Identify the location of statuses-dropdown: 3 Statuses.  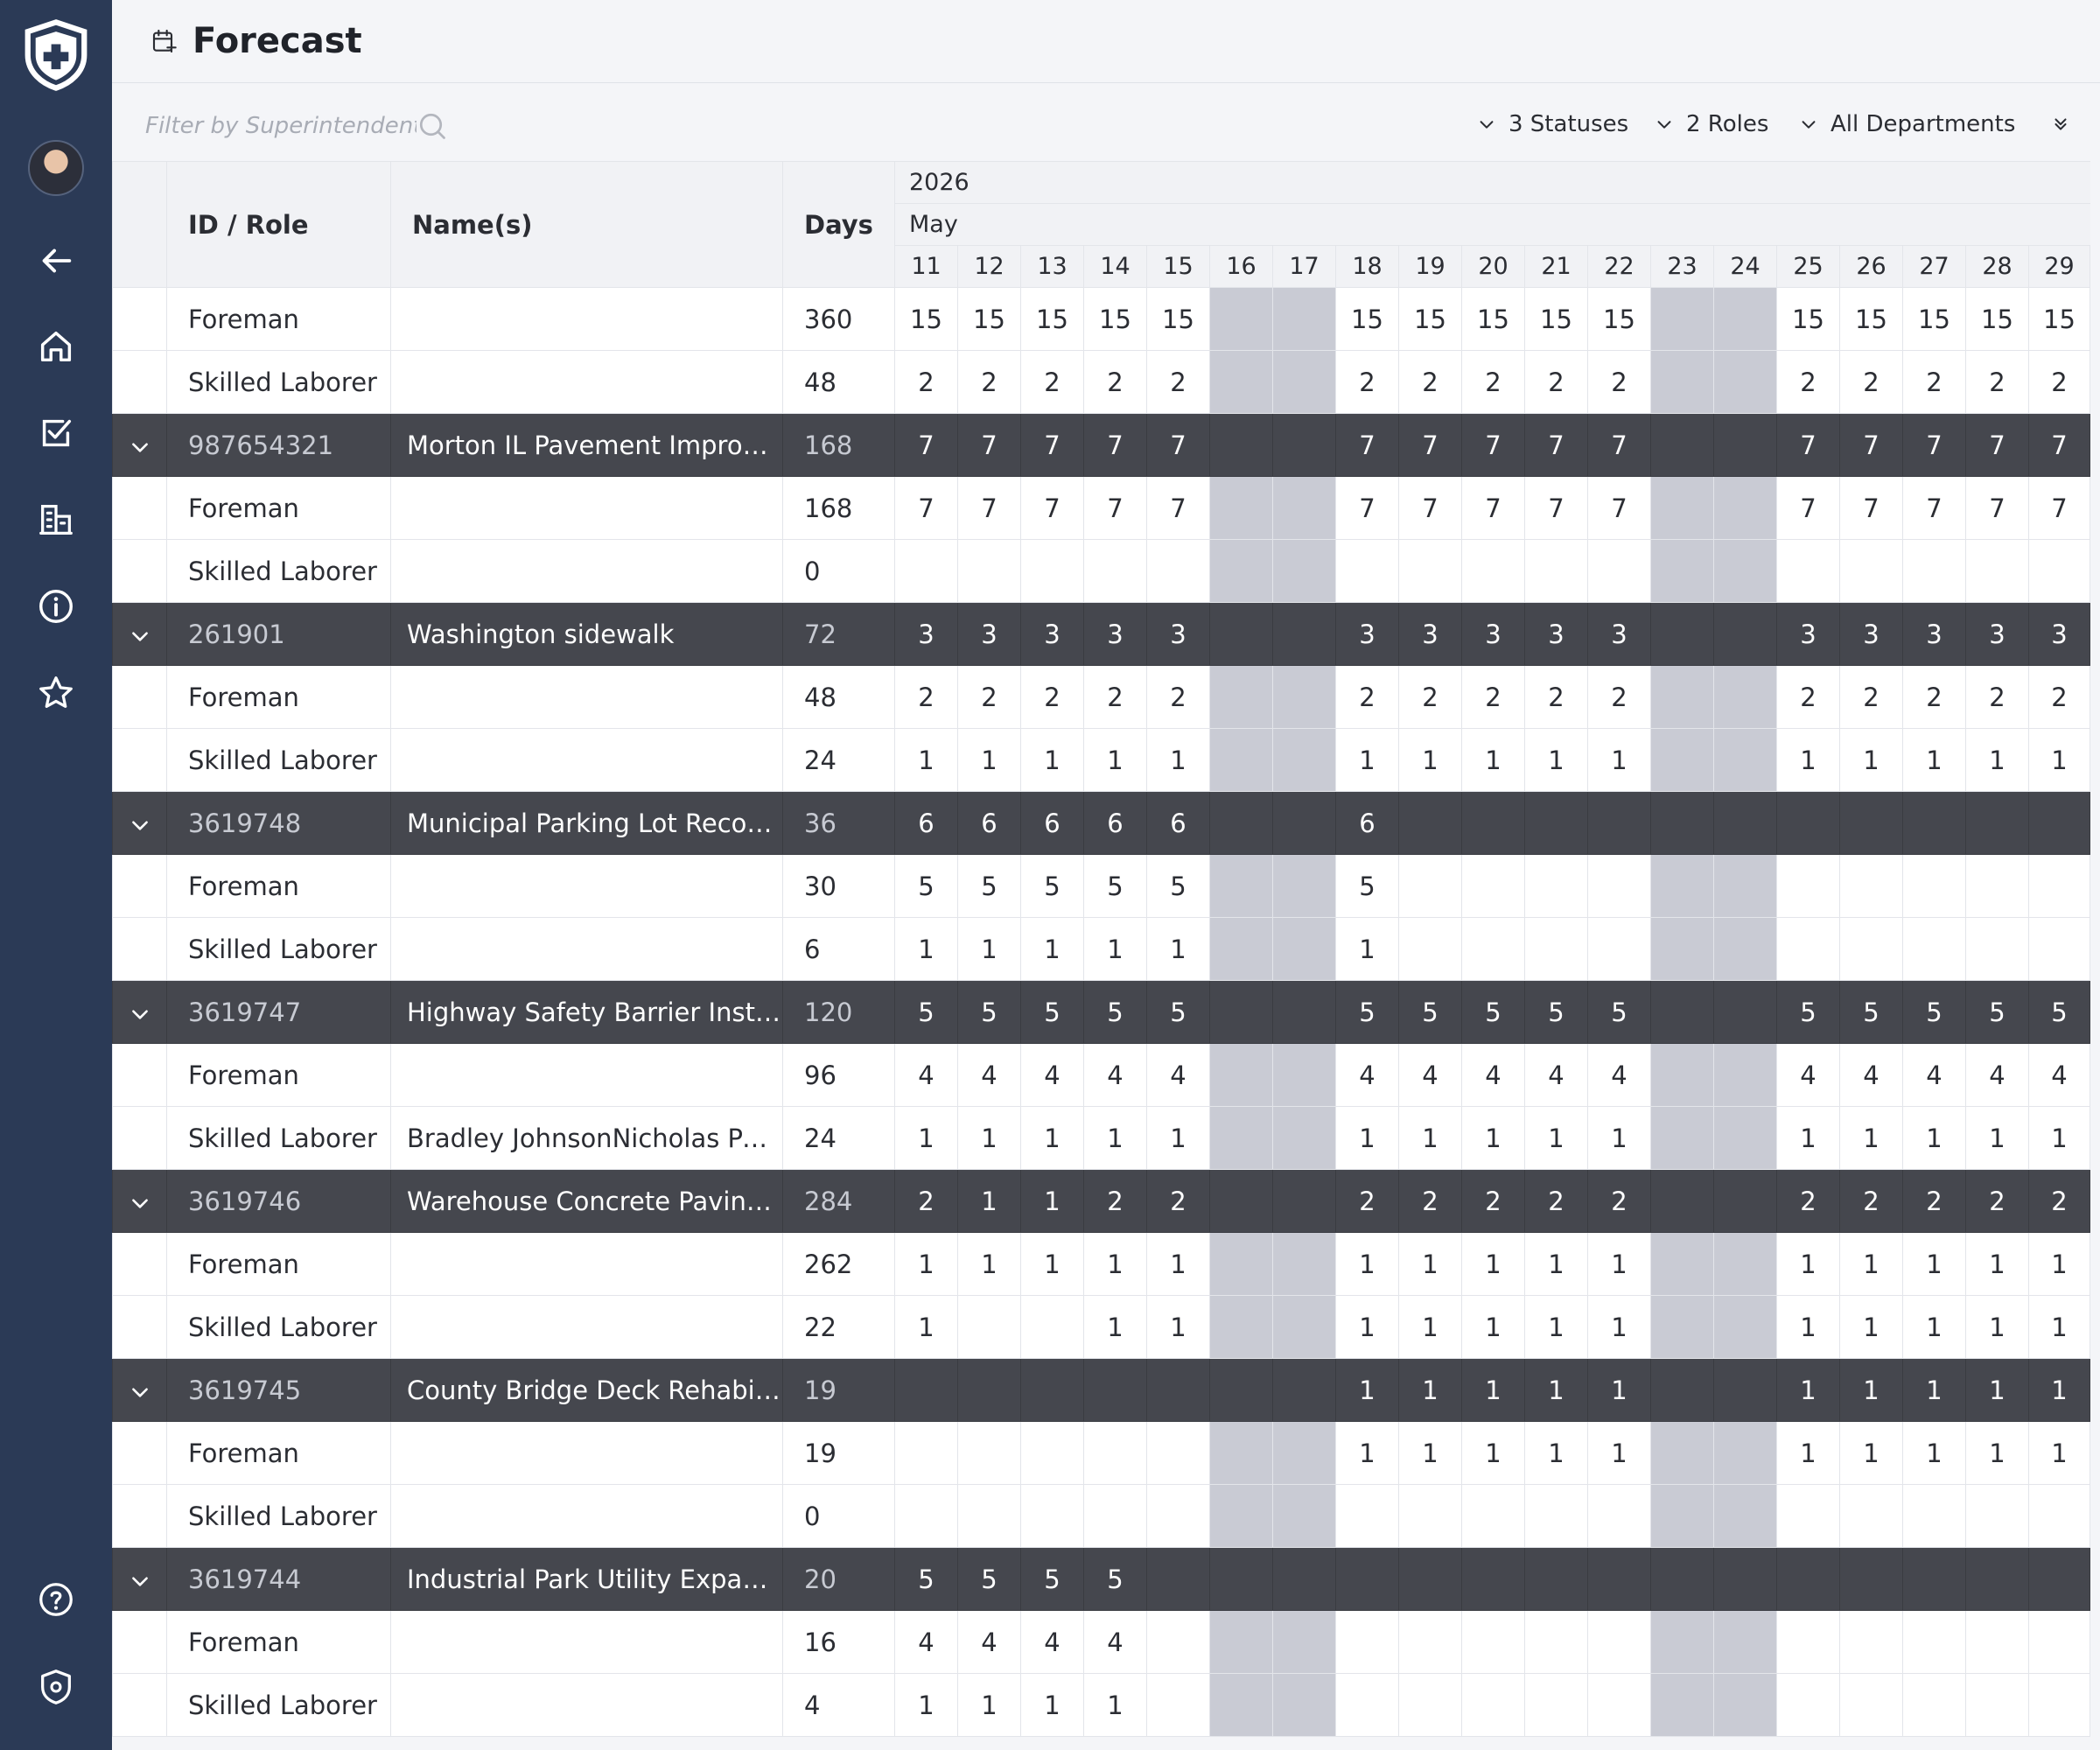
(1552, 124).